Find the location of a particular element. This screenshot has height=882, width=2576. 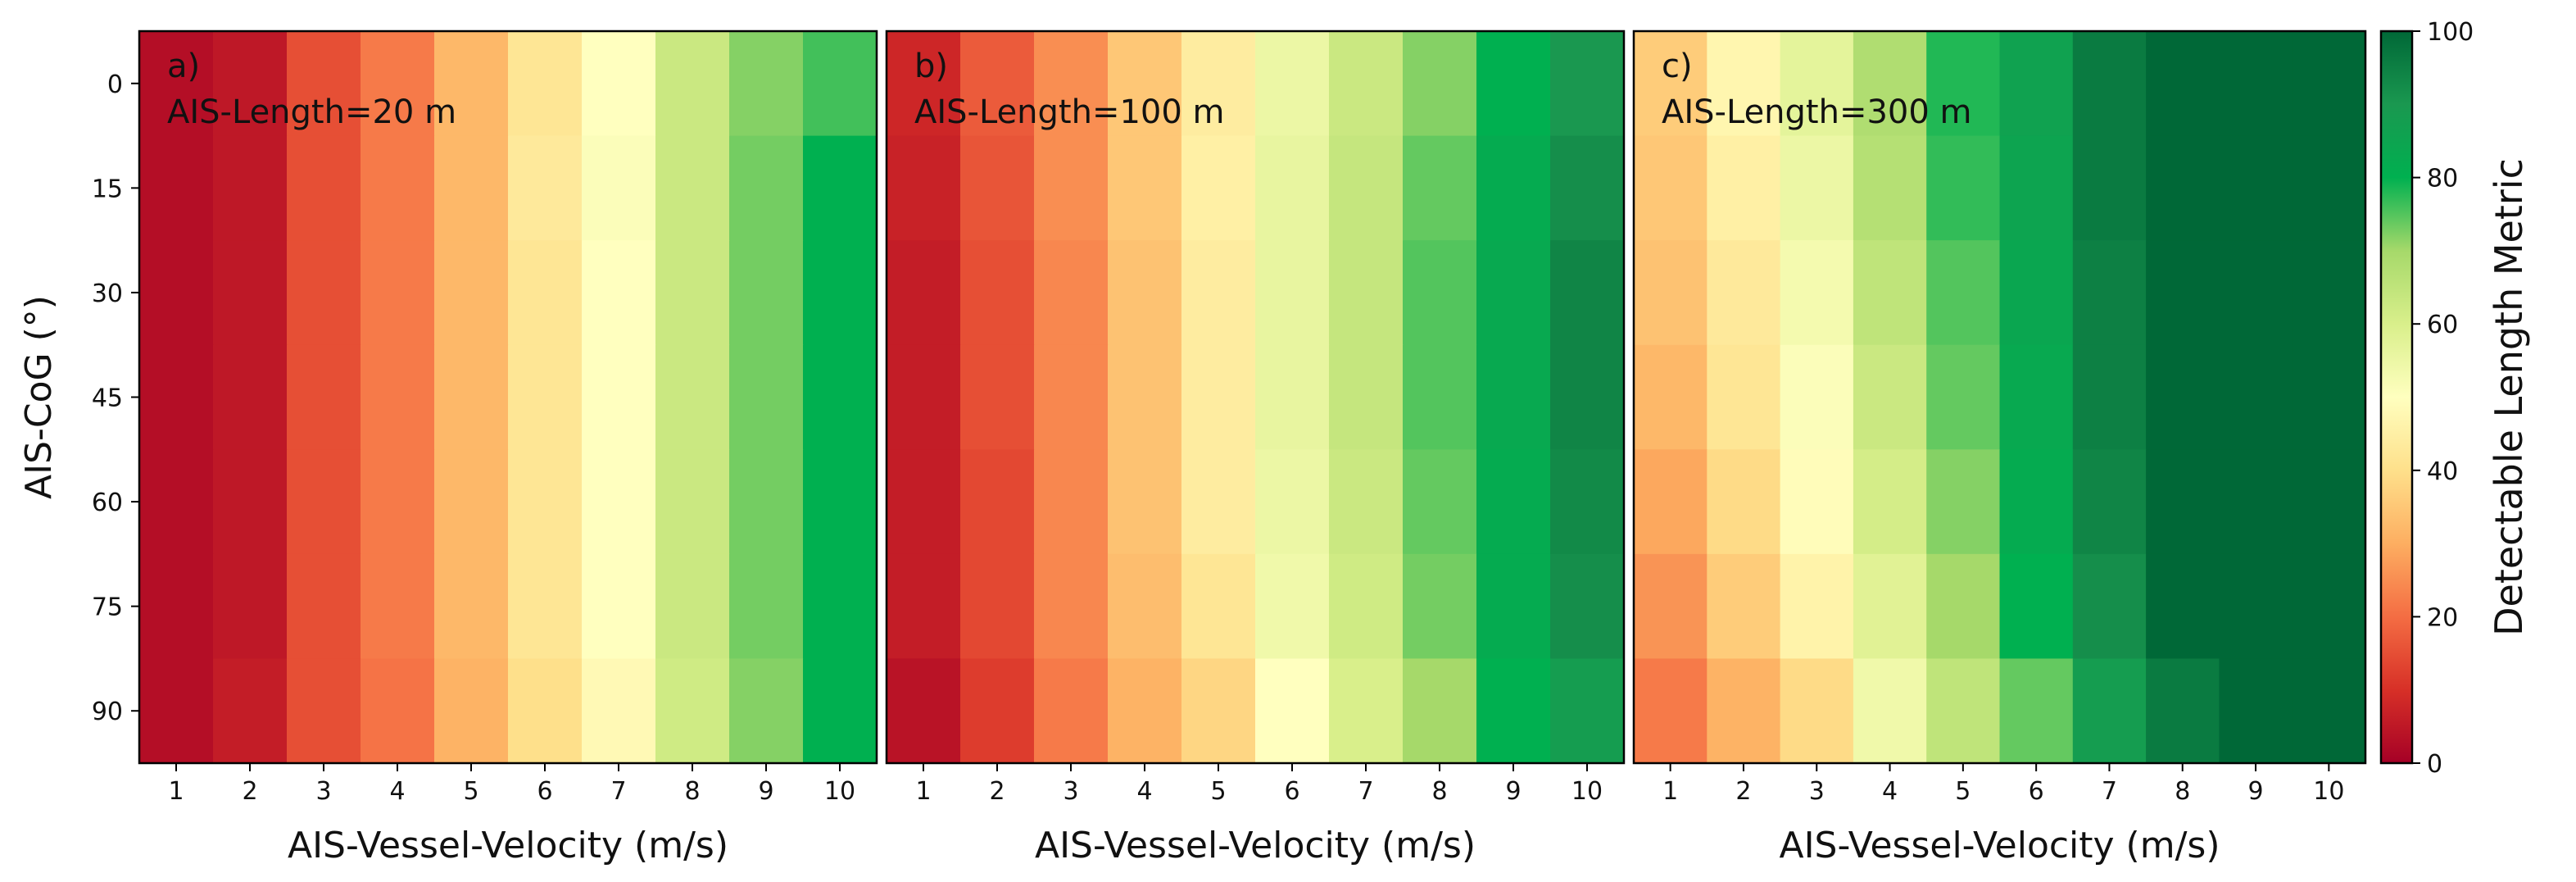

heatmap-cell-b-r4-c3 is located at coordinates (1145, 502).